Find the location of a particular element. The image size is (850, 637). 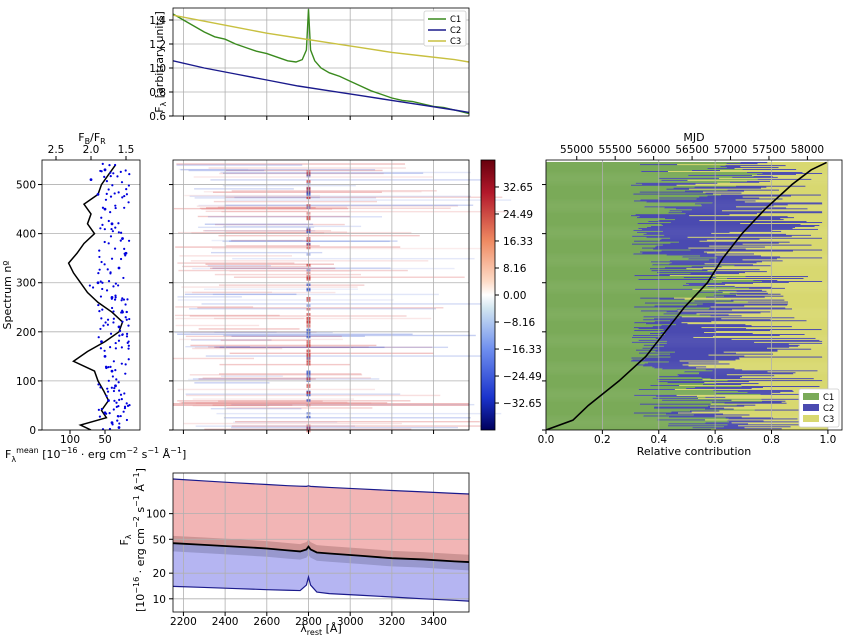

right-xlabel: Relative contribution is located at coordinates (694, 451).